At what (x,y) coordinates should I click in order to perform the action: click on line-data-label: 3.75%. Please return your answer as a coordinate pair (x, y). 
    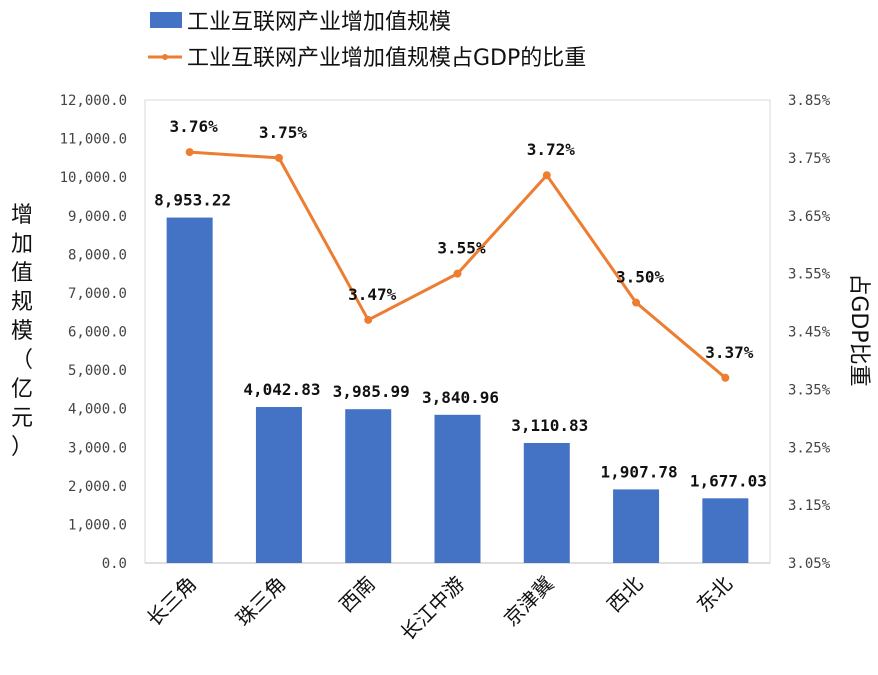
    Looking at the image, I should click on (283, 132).